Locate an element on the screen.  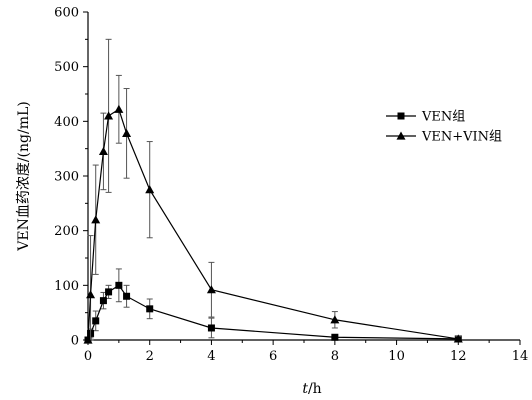
y-tick-label: 100 is located at coordinates (66, 286).